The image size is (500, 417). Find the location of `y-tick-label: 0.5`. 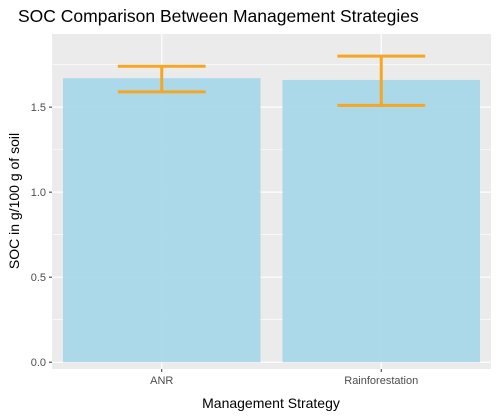

y-tick-label: 0.5 is located at coordinates (38, 278).